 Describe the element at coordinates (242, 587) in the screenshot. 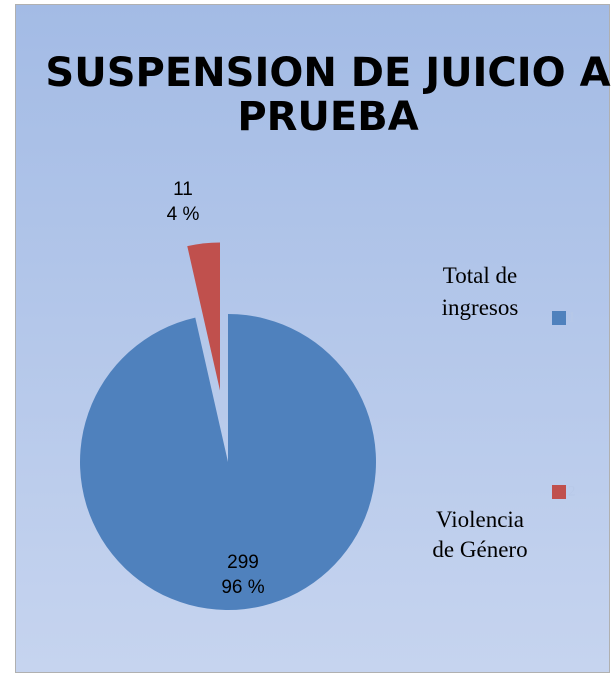

I see `data-label-percent: 96 %` at that location.